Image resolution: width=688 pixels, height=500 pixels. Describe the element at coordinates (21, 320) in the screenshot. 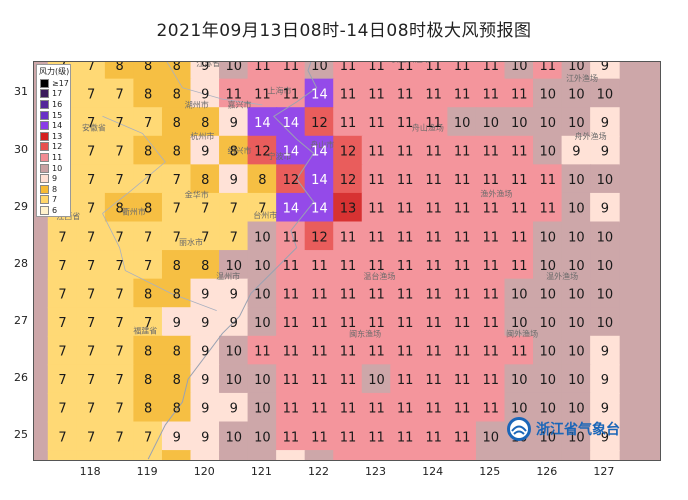

I see `lat-tick-label: 27` at that location.